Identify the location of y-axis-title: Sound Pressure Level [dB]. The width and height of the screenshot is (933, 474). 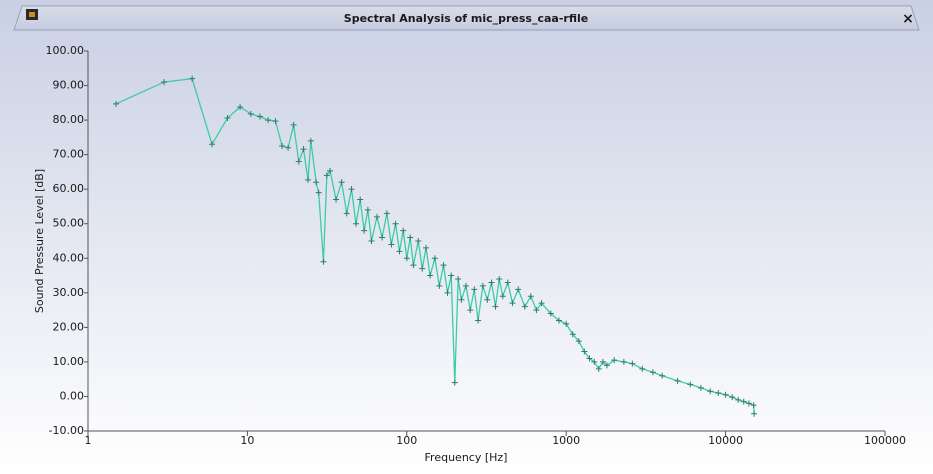
(39, 241).